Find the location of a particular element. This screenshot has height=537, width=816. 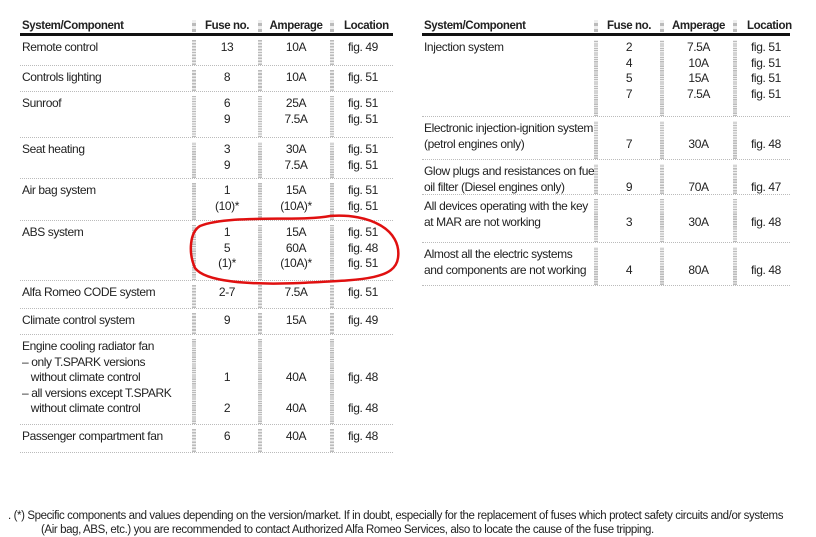

fuse-value: (1)* is located at coordinates (227, 263).